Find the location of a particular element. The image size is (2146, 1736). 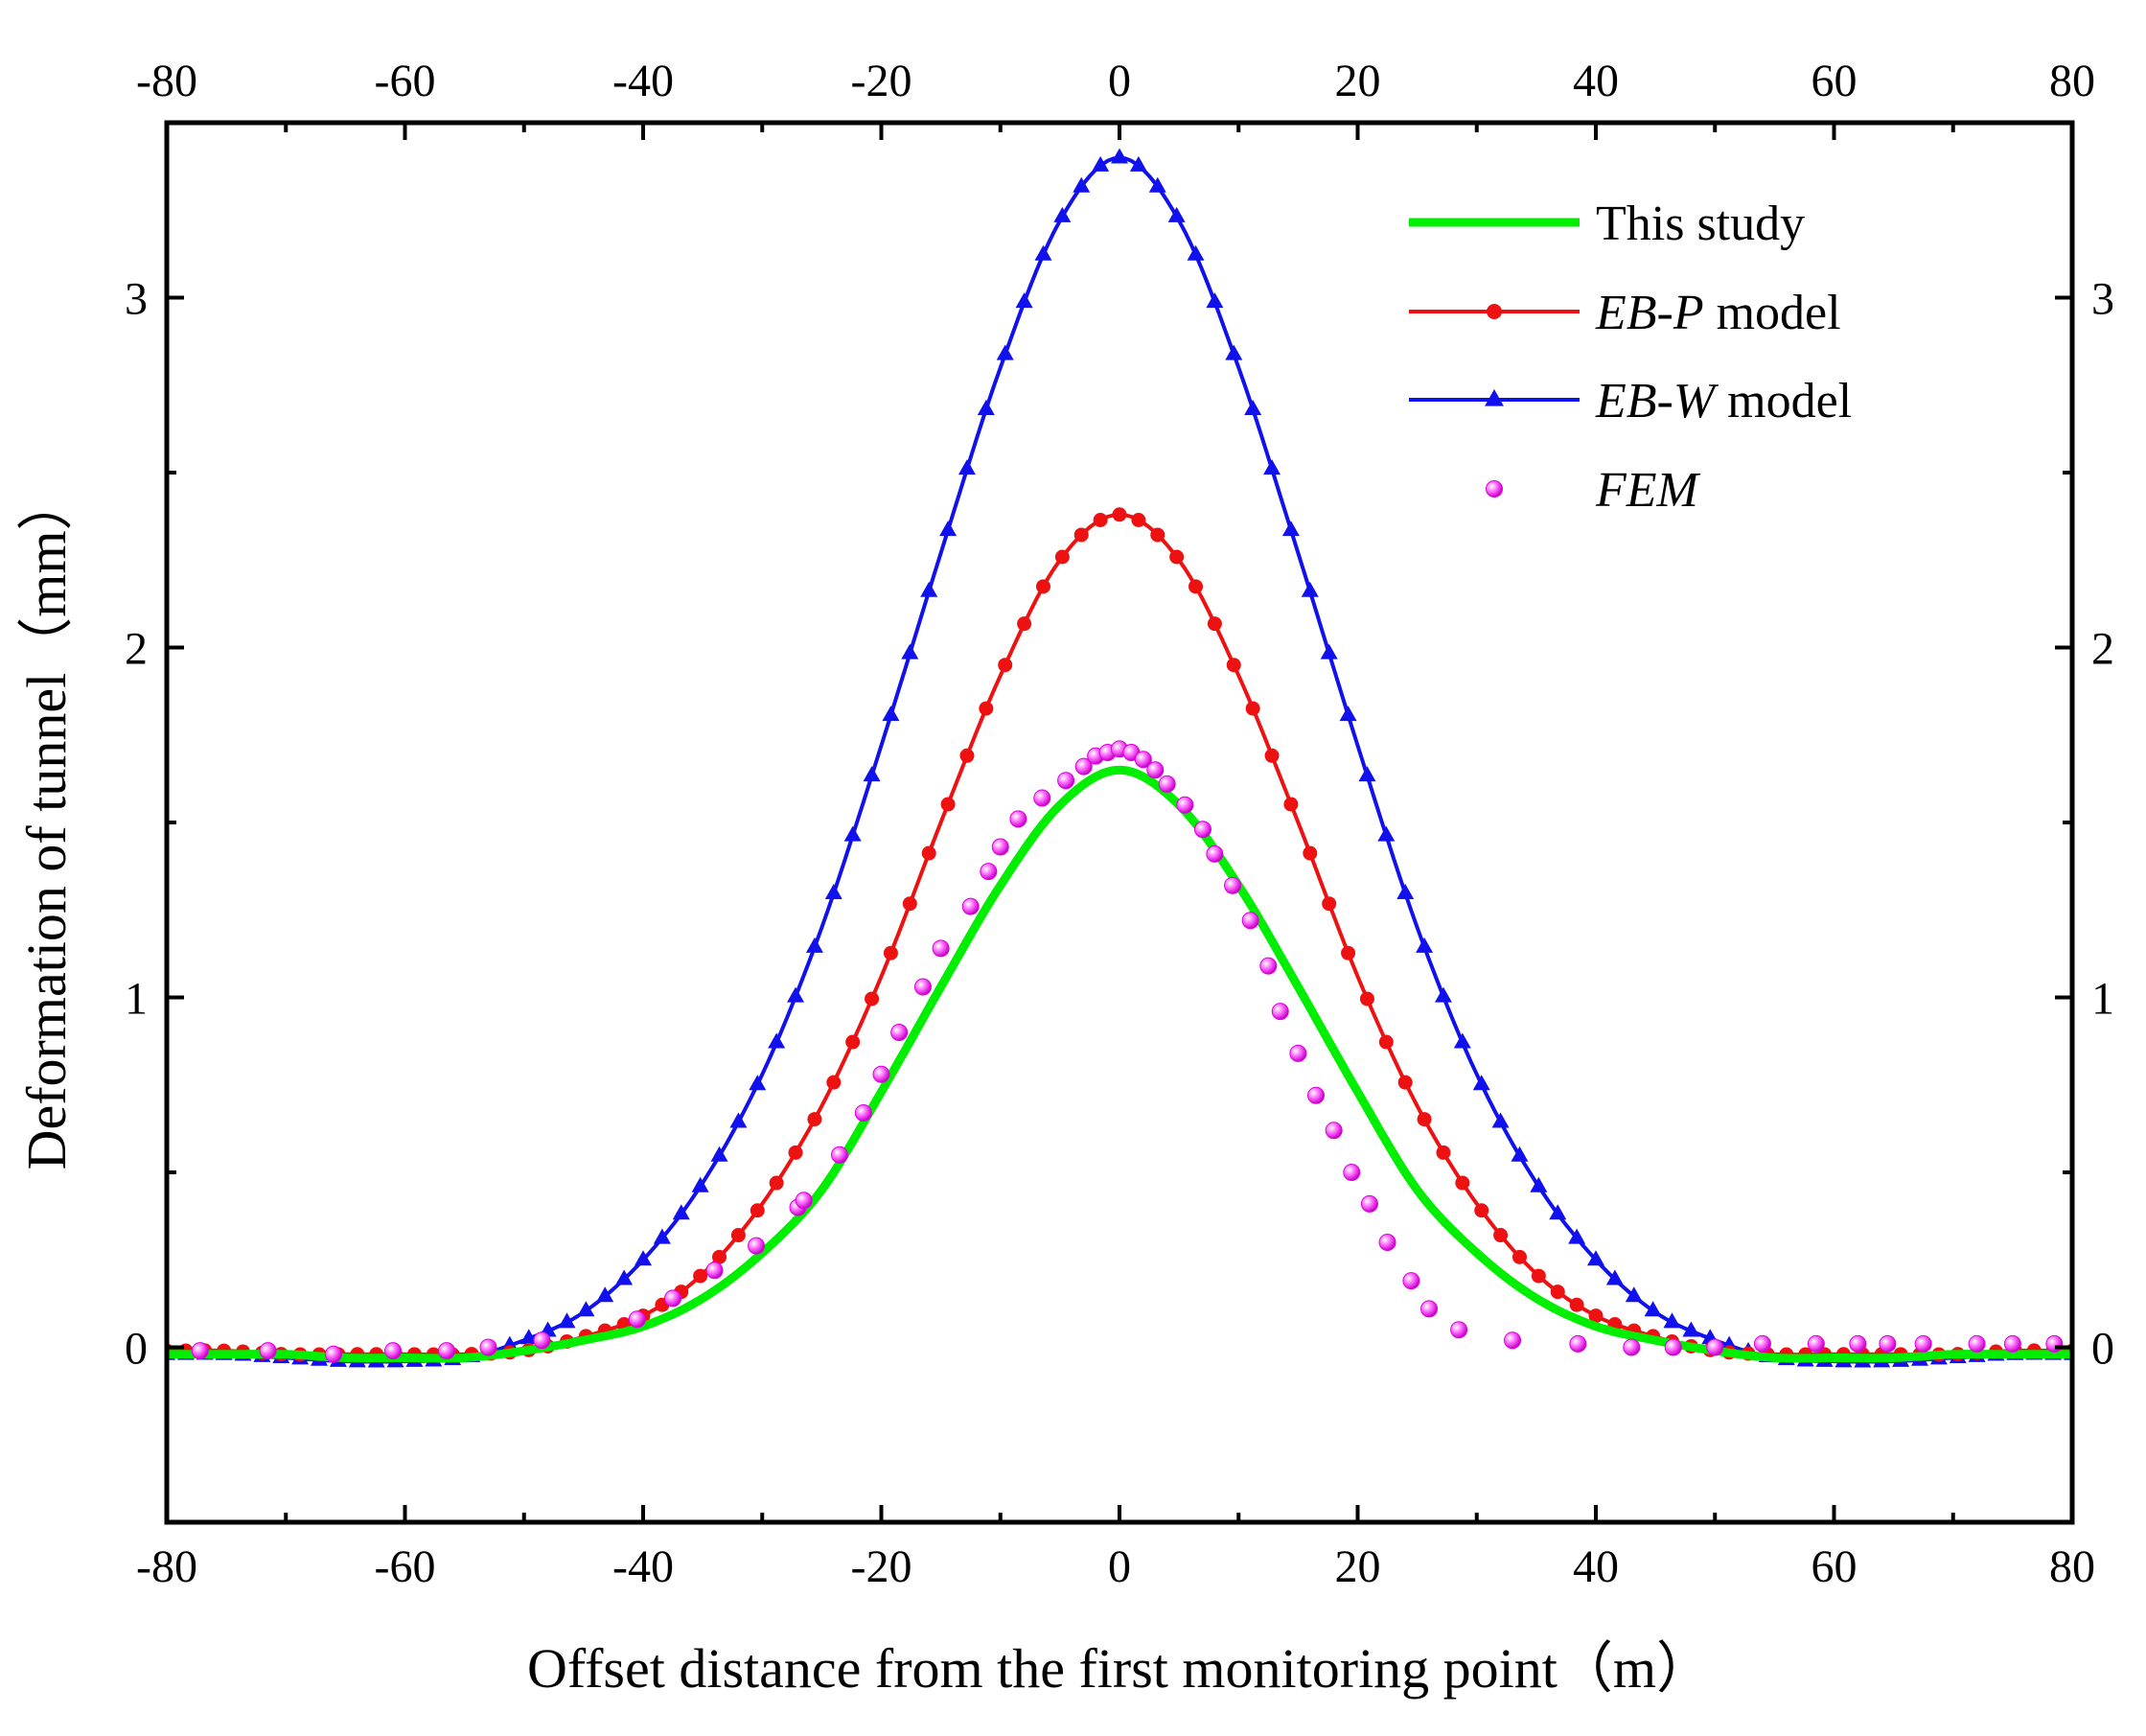

legend-label-italic: FEM is located at coordinates (1648, 491).